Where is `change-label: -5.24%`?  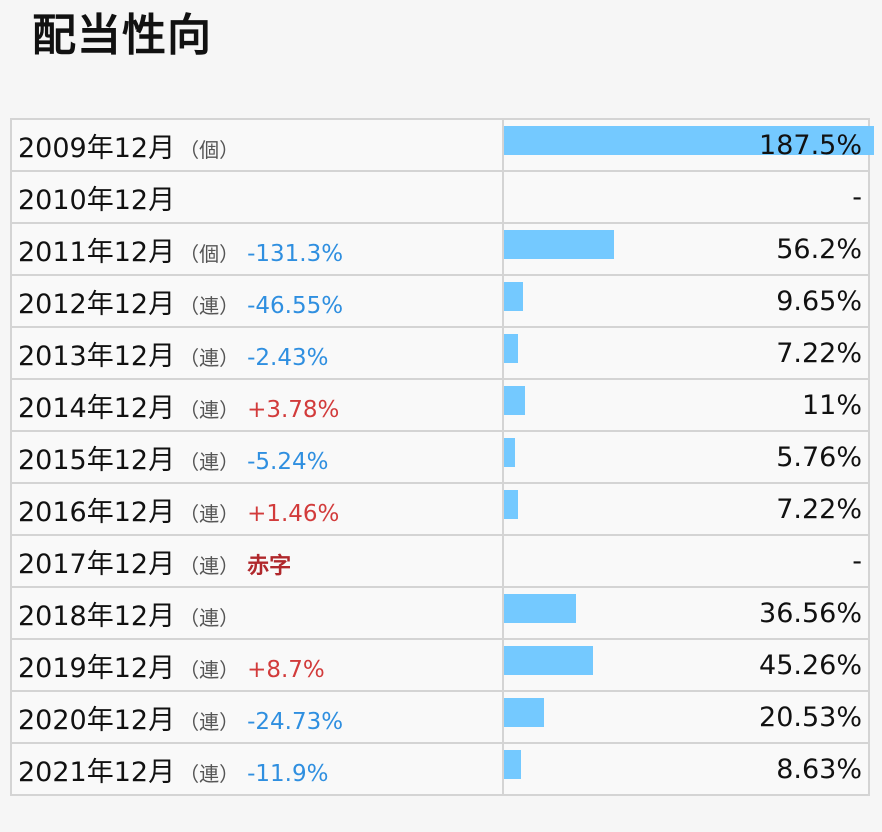
change-label: -5.24% is located at coordinates (288, 461).